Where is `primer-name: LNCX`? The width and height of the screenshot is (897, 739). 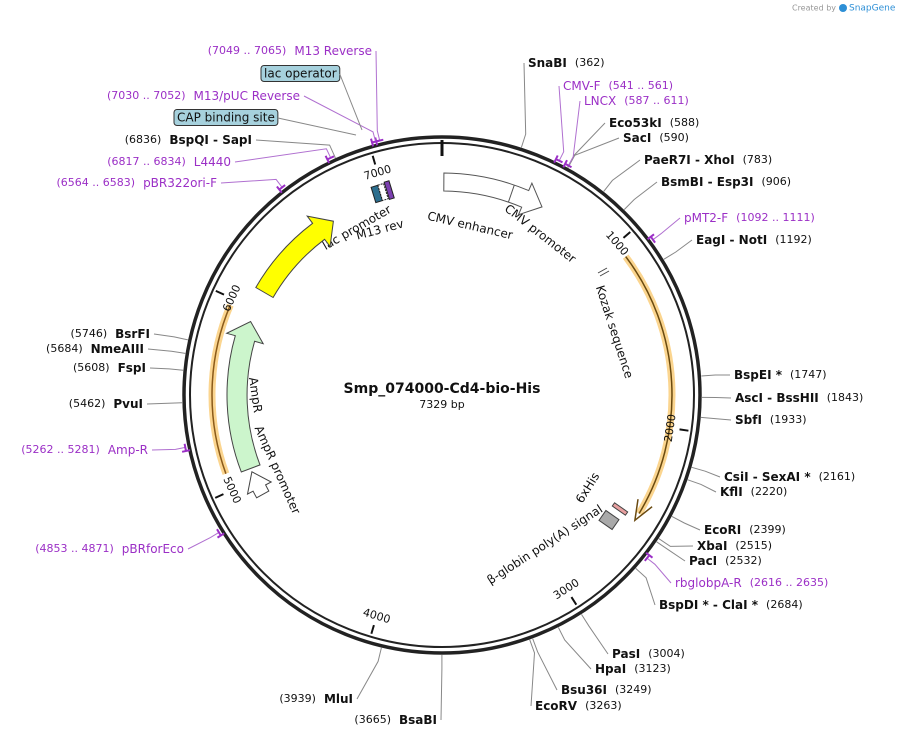 primer-name: LNCX is located at coordinates (600, 101).